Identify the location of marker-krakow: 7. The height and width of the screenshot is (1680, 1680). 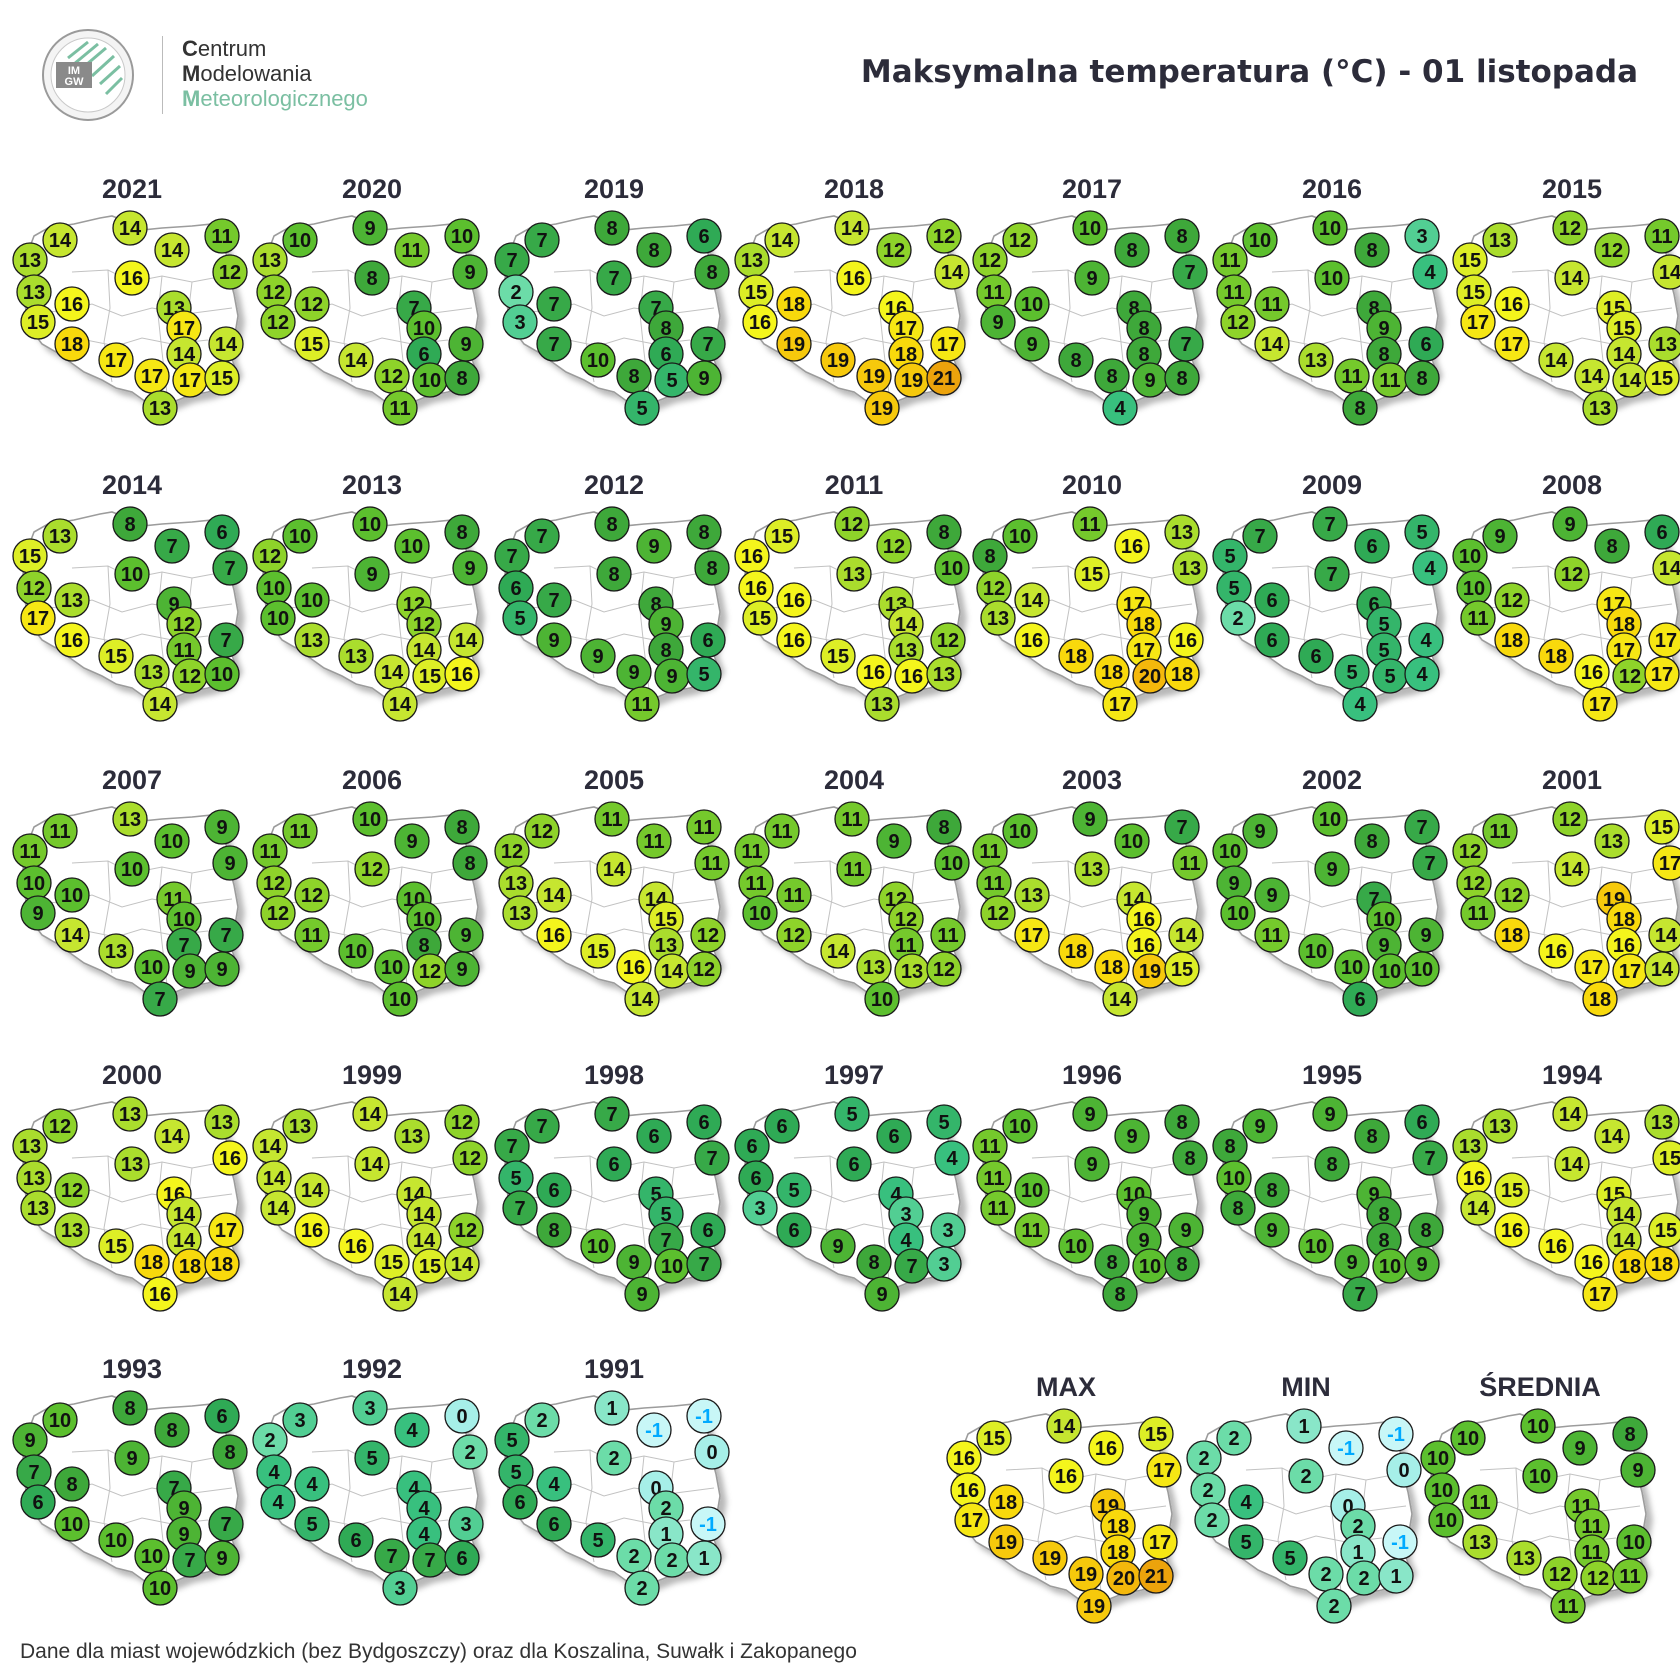
(430, 1560).